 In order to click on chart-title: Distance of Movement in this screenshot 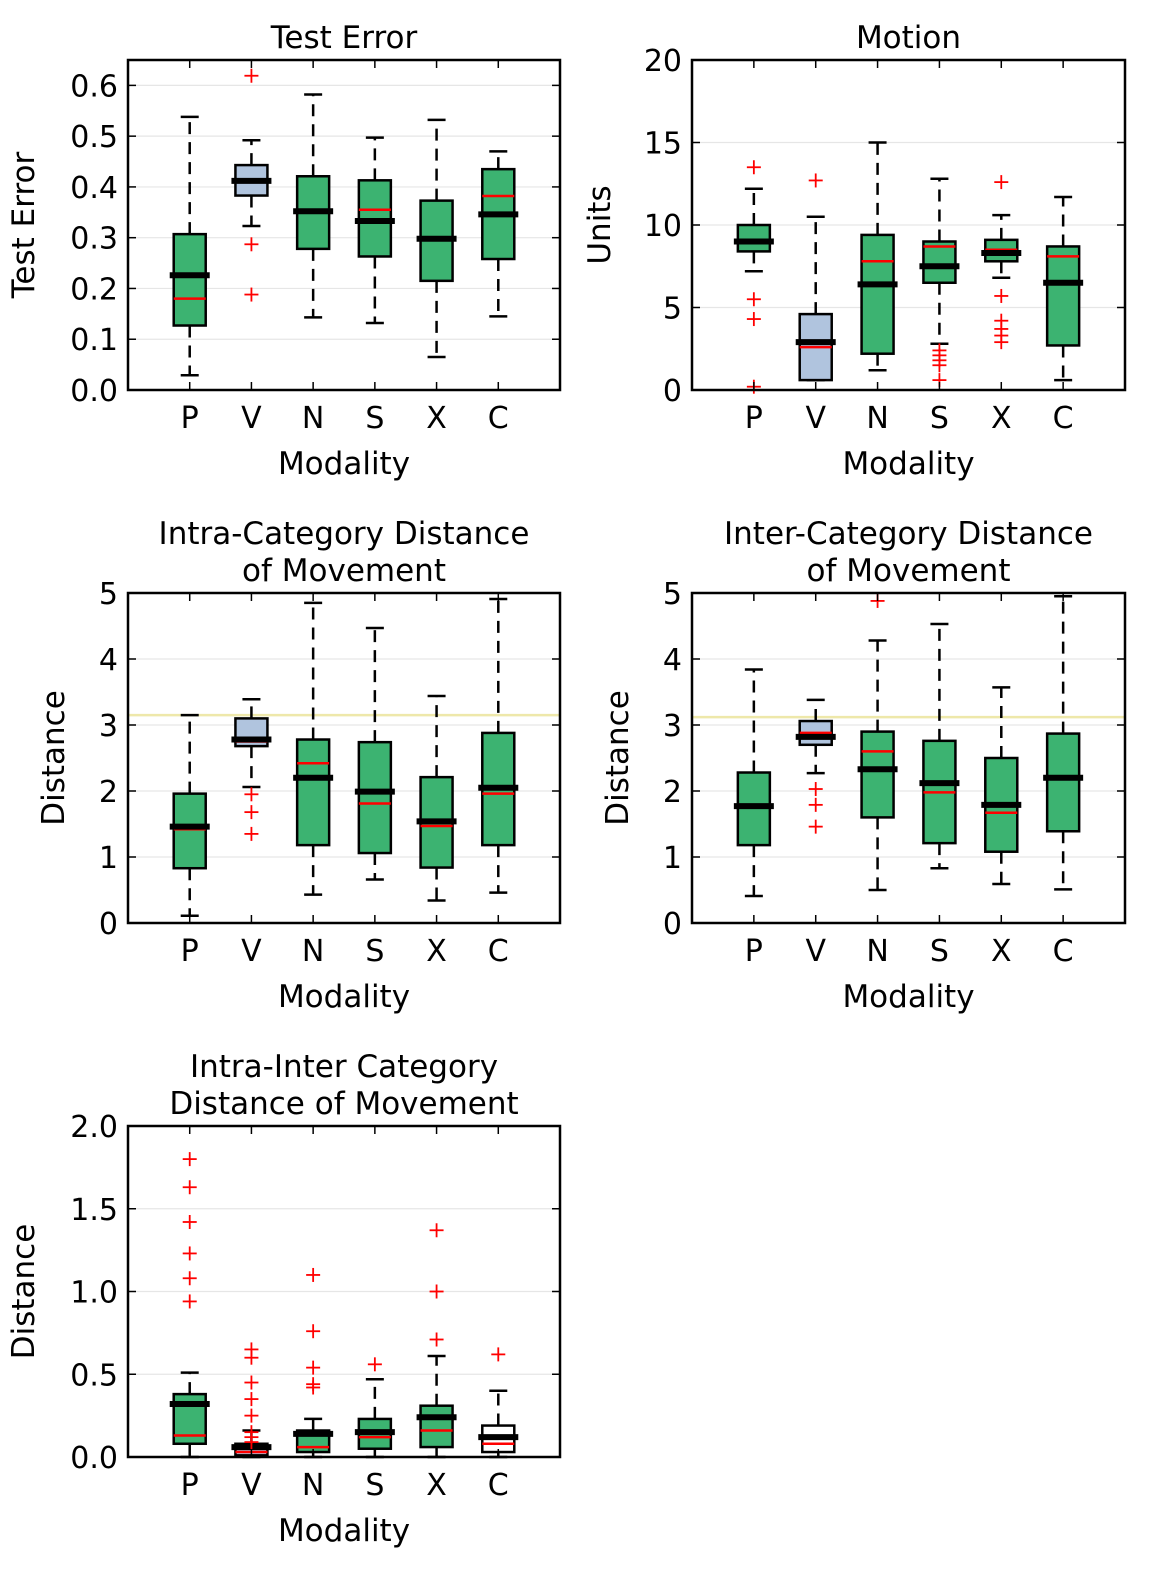, I will do `click(343, 1104)`.